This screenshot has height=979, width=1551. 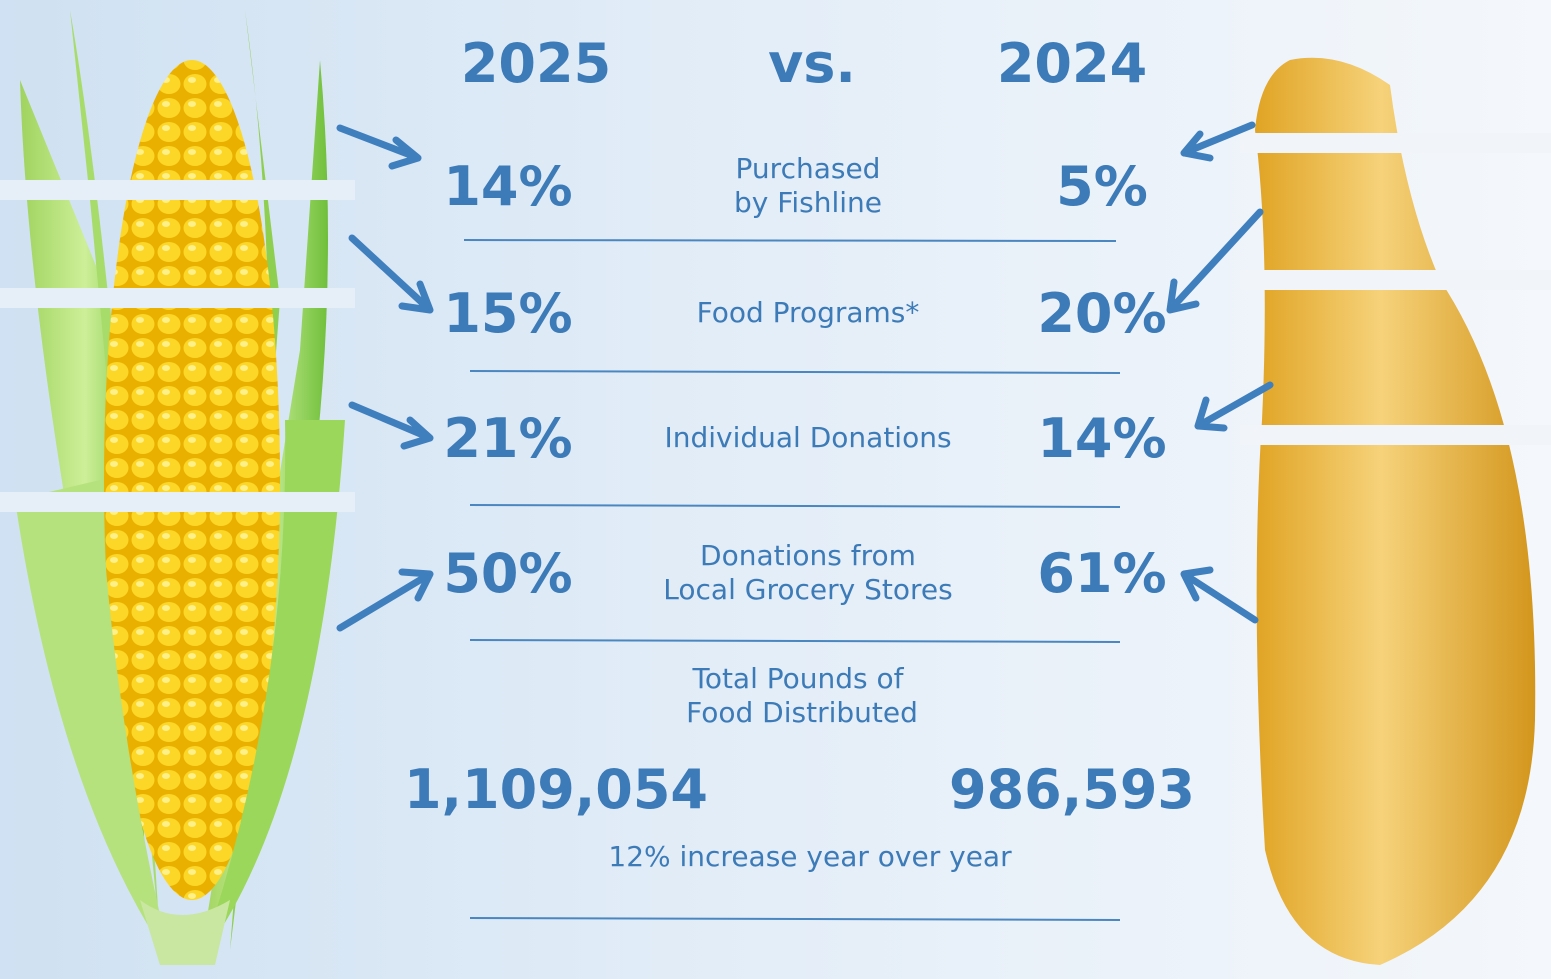 What do you see at coordinates (802, 712) in the screenshot?
I see `total-label: Food Distributed` at bounding box center [802, 712].